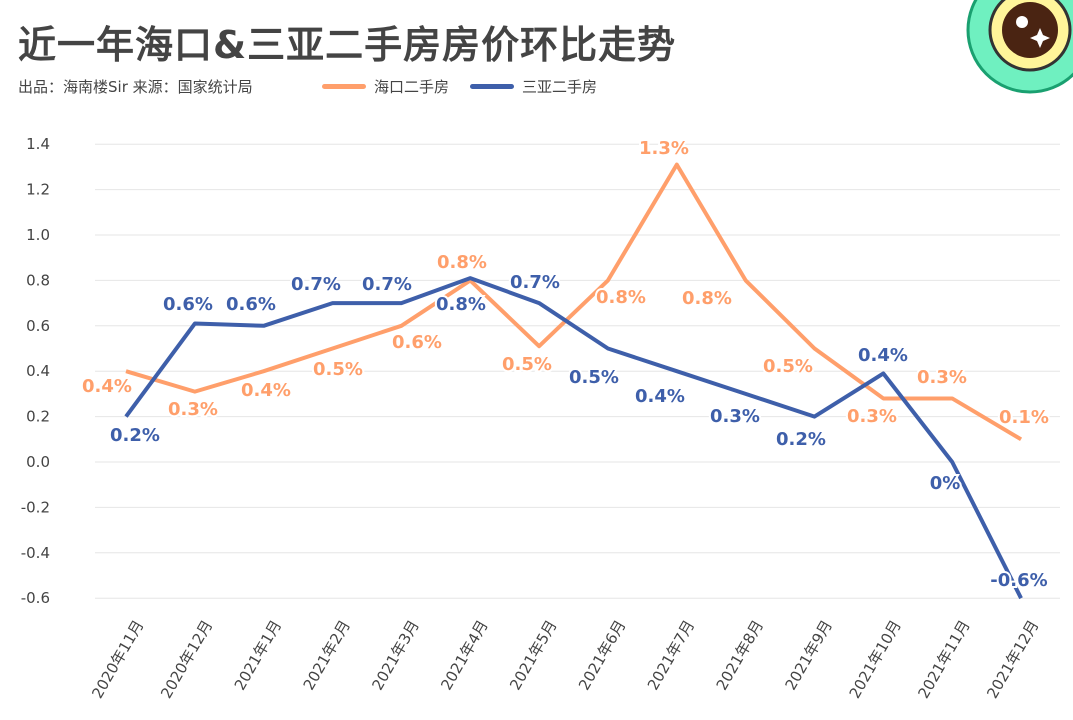 The width and height of the screenshot is (1073, 720). Describe the element at coordinates (412, 87) in the screenshot. I see `legend-label: 海口二手房` at that location.